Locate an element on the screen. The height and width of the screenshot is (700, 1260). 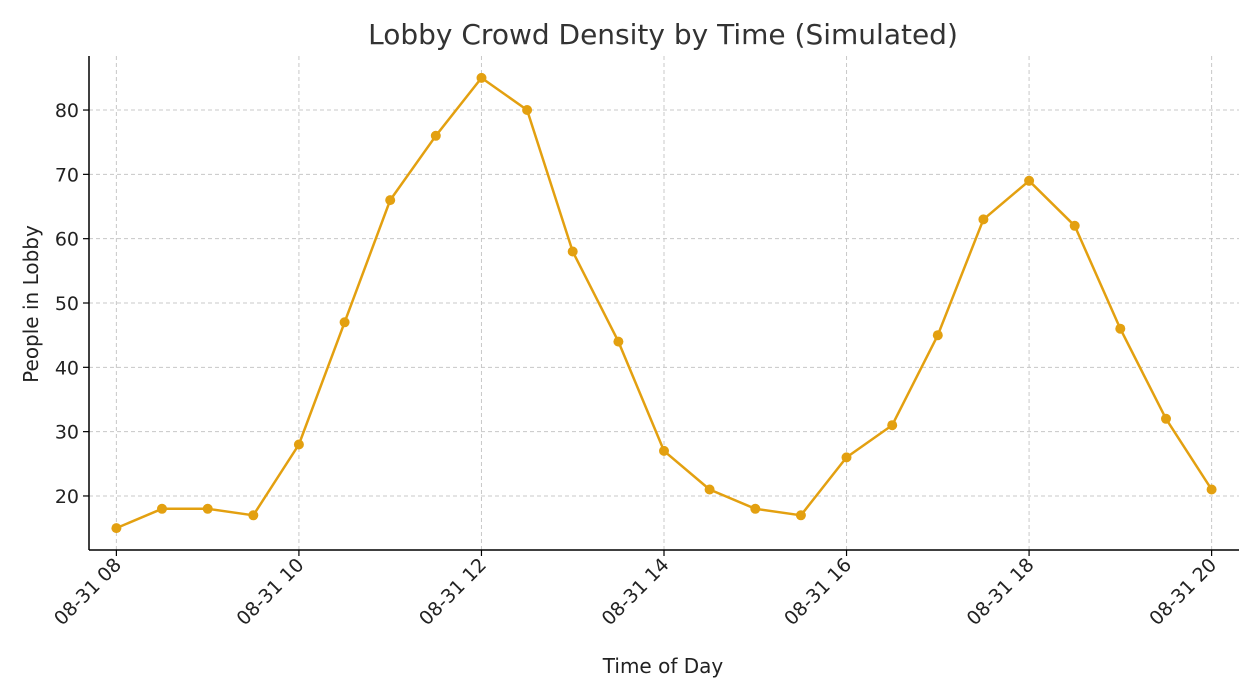
x-tick-label: 08-31 16 is located at coordinates (818, 592).